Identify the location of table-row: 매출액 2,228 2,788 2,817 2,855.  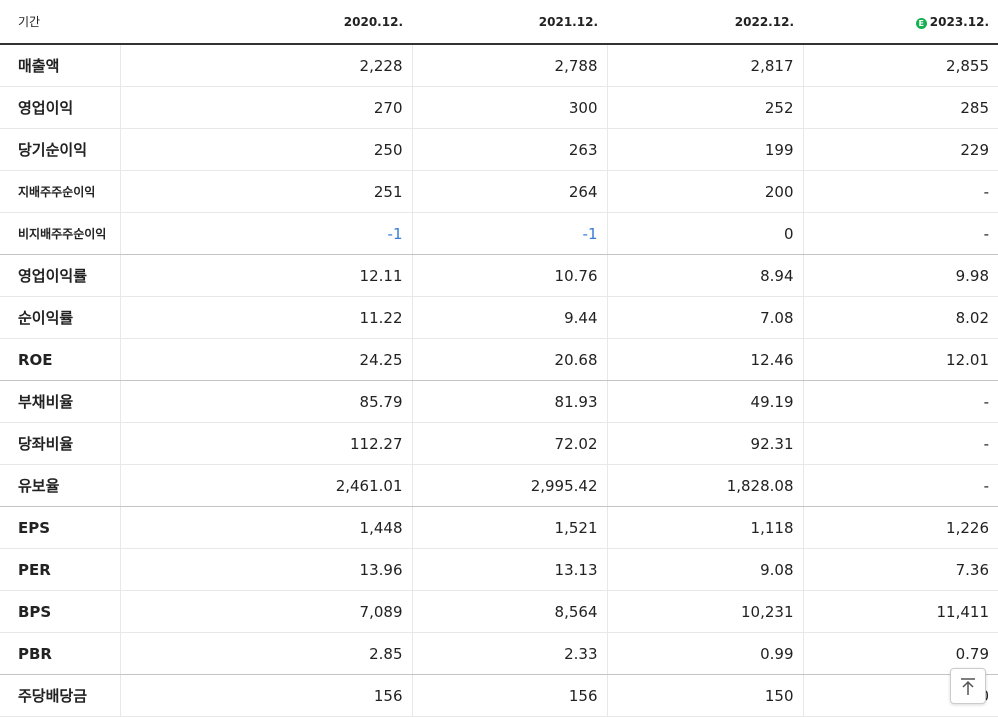
(499, 65).